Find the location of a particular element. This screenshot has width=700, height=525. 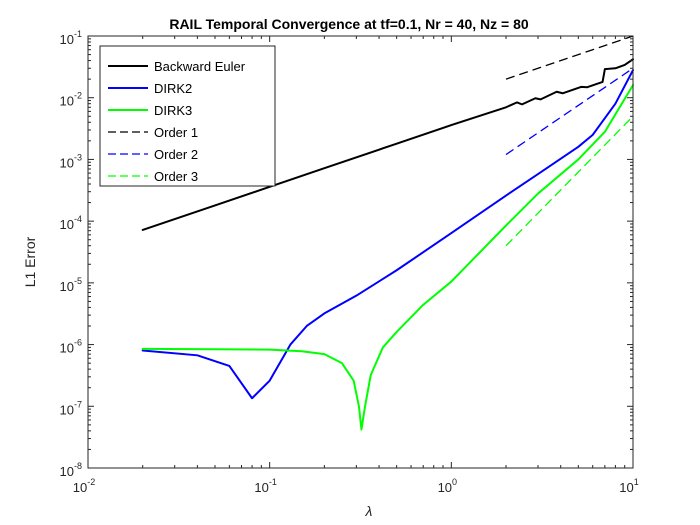

y-tick-label: 10⁻⁷ is located at coordinates (71, 408).